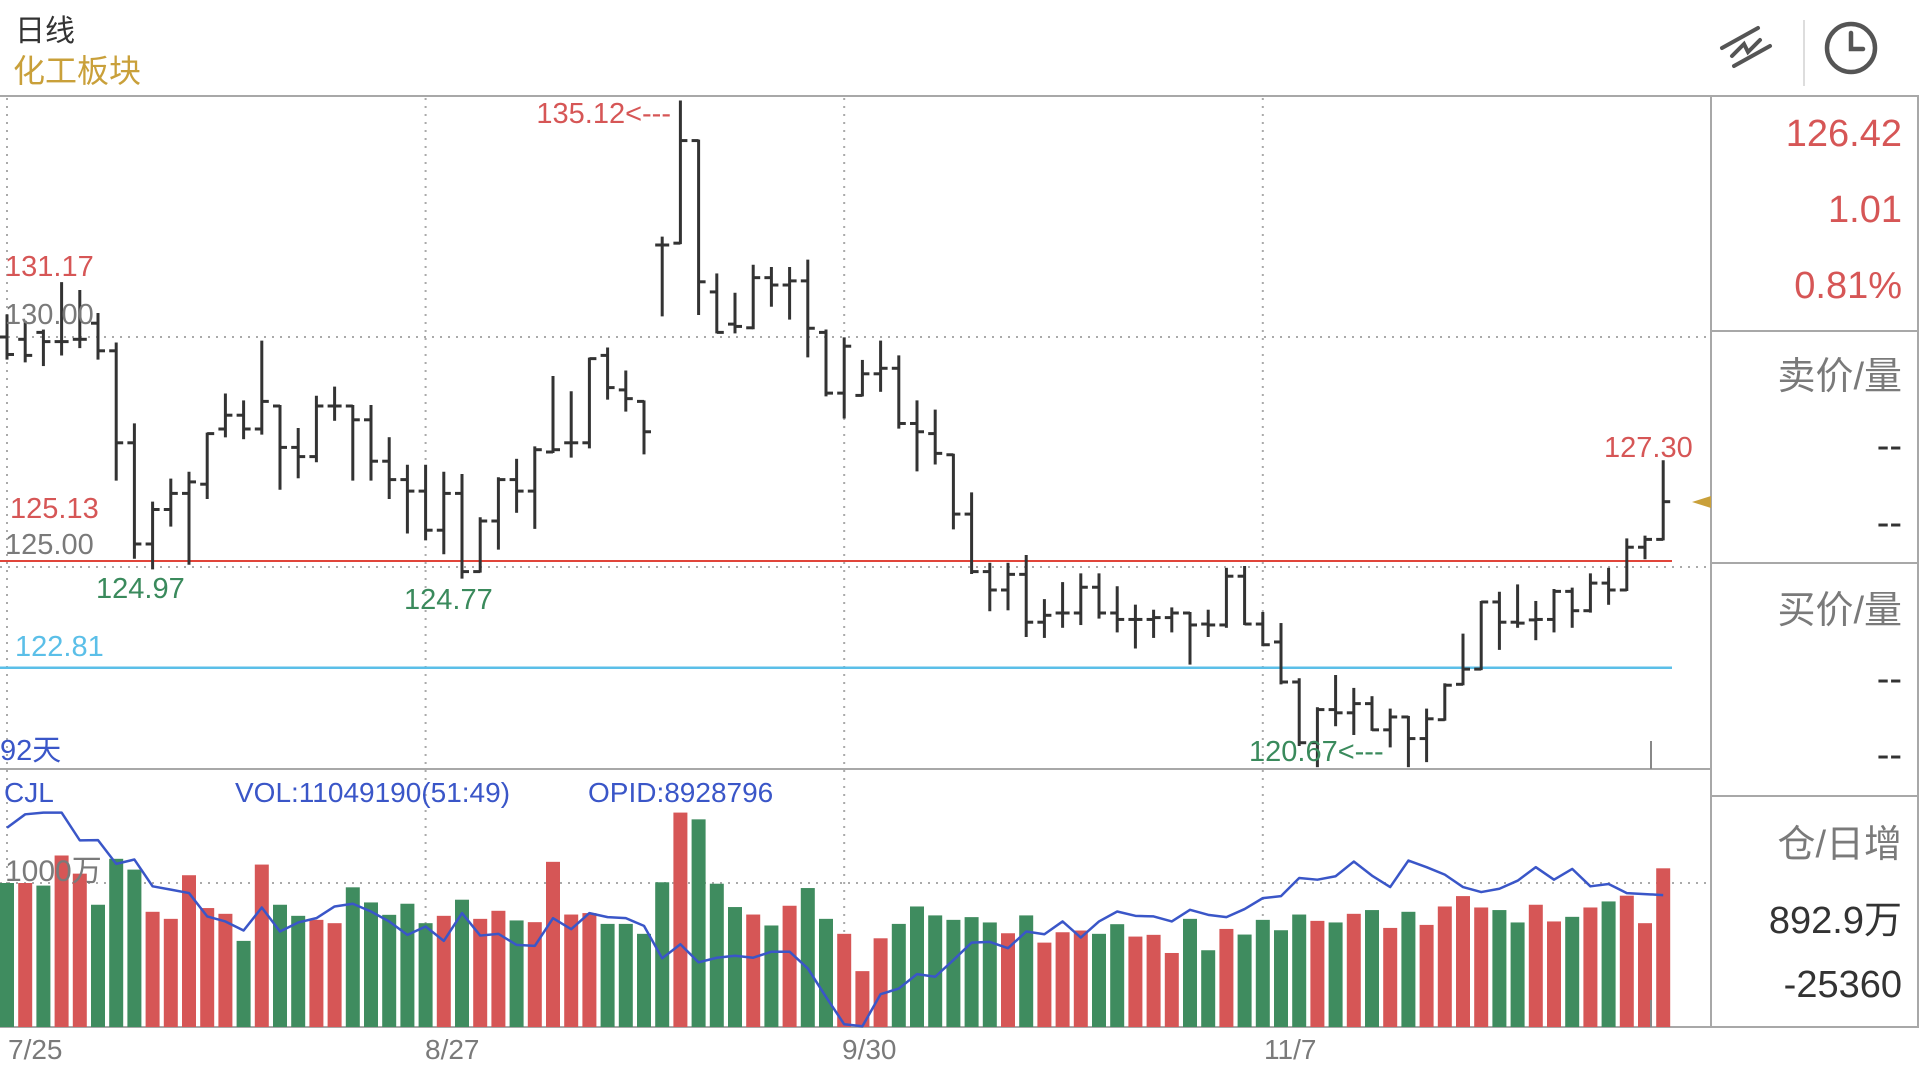 Image resolution: width=1920 pixels, height=1080 pixels. Describe the element at coordinates (1889, 755) in the screenshot. I see `bid-volume: --` at that location.